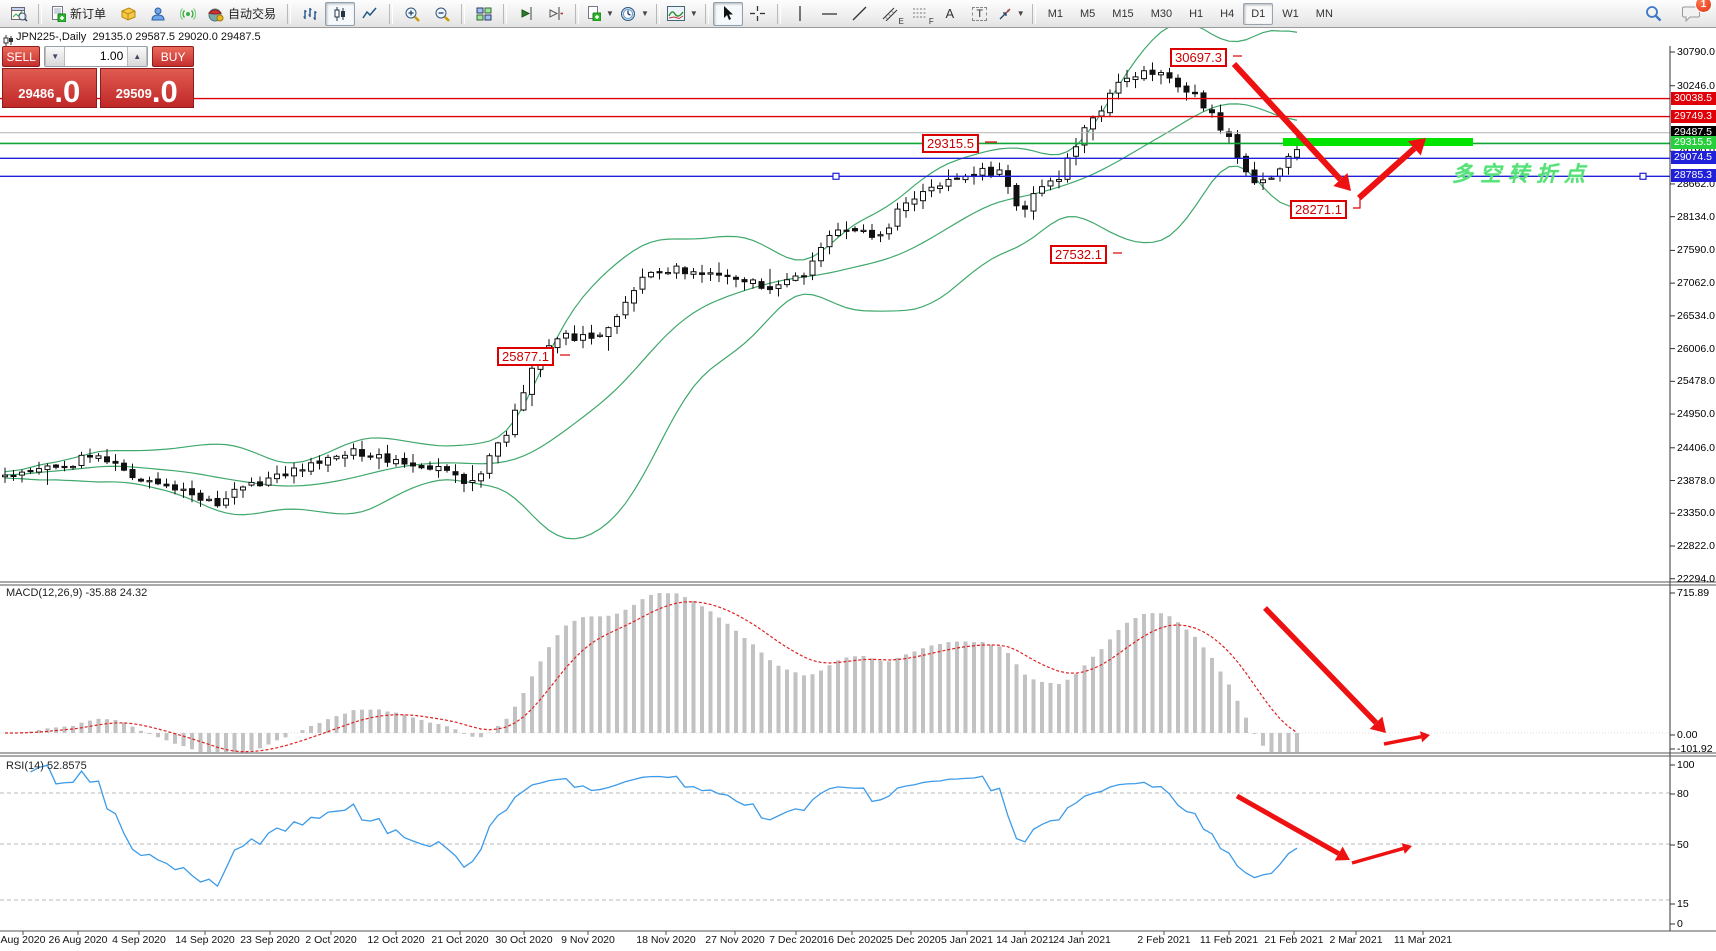 This screenshot has width=1716, height=951. What do you see at coordinates (270, 940) in the screenshot?
I see `date-axis-label: 23 Sep 2020` at bounding box center [270, 940].